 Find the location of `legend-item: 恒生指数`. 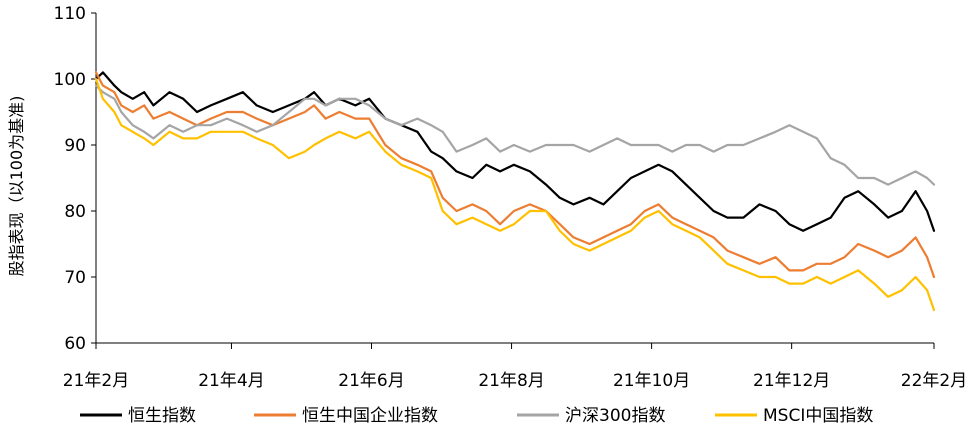

legend-item: 恒生指数 is located at coordinates (138, 416).